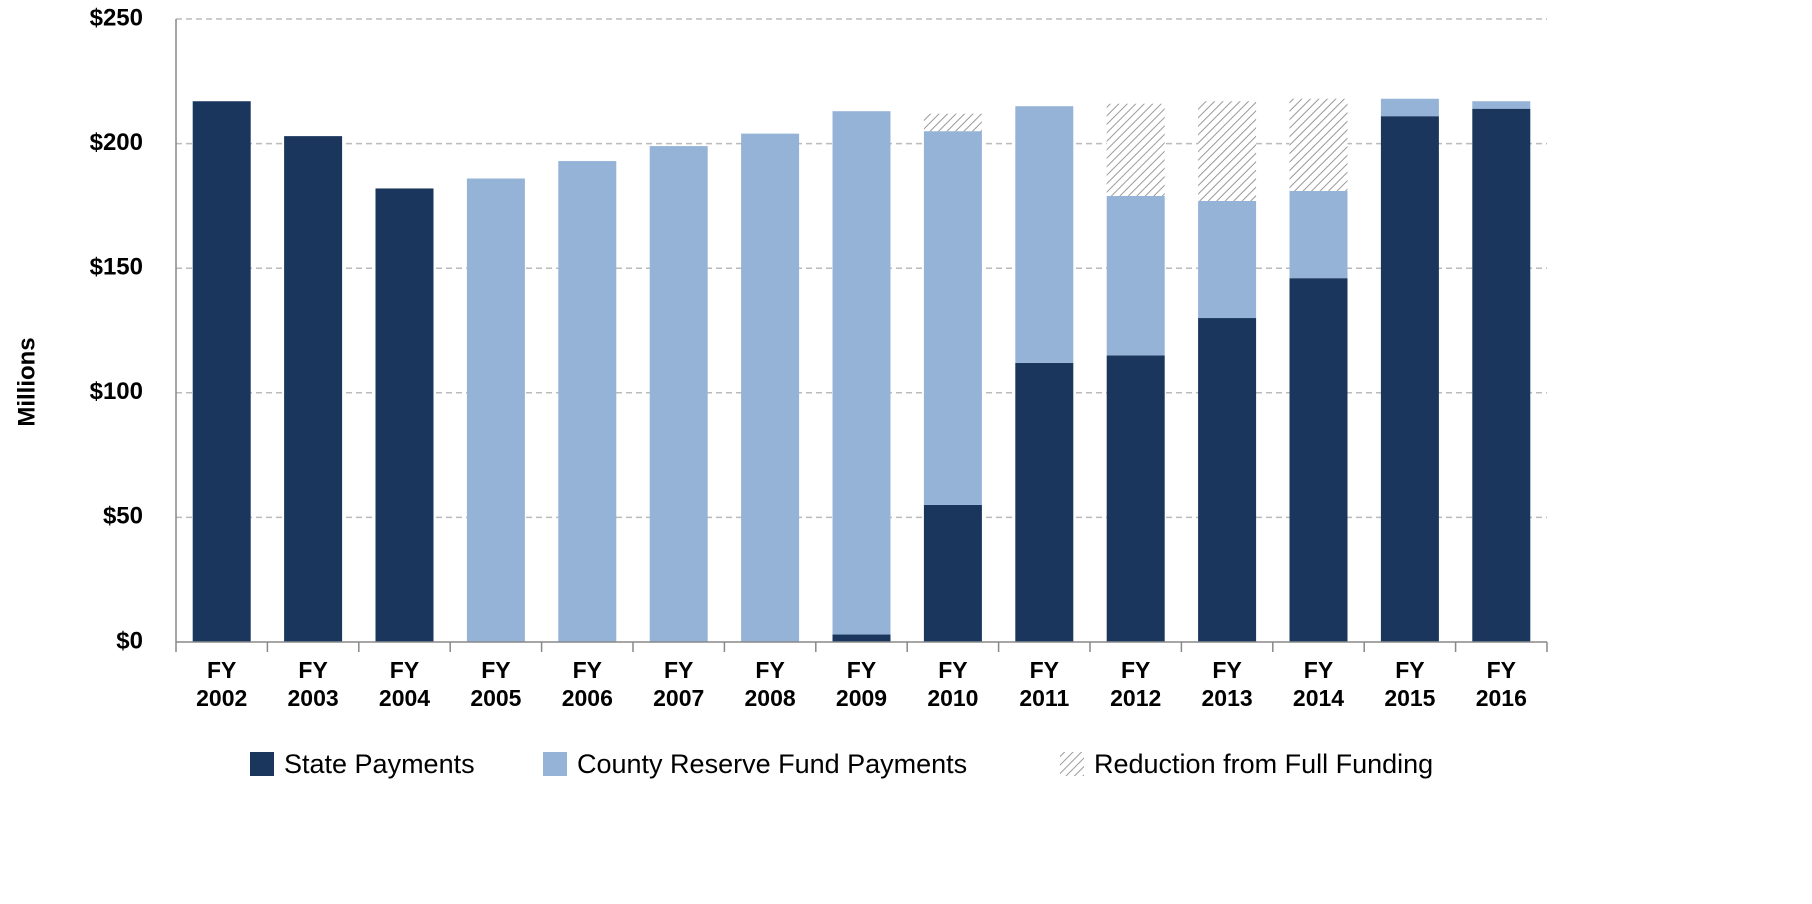 Image resolution: width=1812 pixels, height=904 pixels. I want to click on x-tick-label: FY 2002, so click(221, 684).